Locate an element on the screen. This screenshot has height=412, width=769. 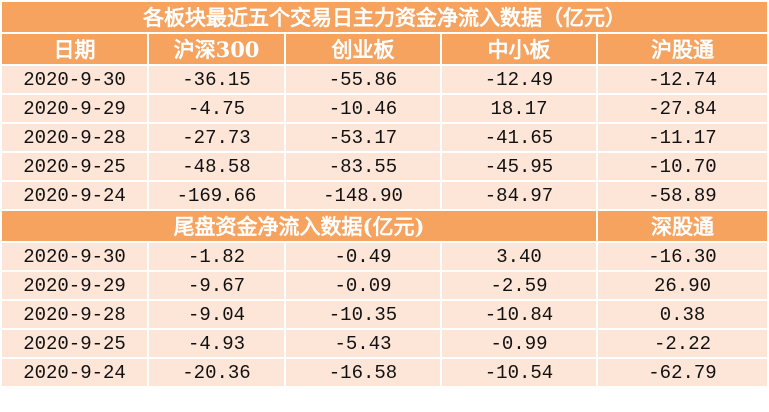
value-cell: -48.58 is located at coordinates (216, 166).